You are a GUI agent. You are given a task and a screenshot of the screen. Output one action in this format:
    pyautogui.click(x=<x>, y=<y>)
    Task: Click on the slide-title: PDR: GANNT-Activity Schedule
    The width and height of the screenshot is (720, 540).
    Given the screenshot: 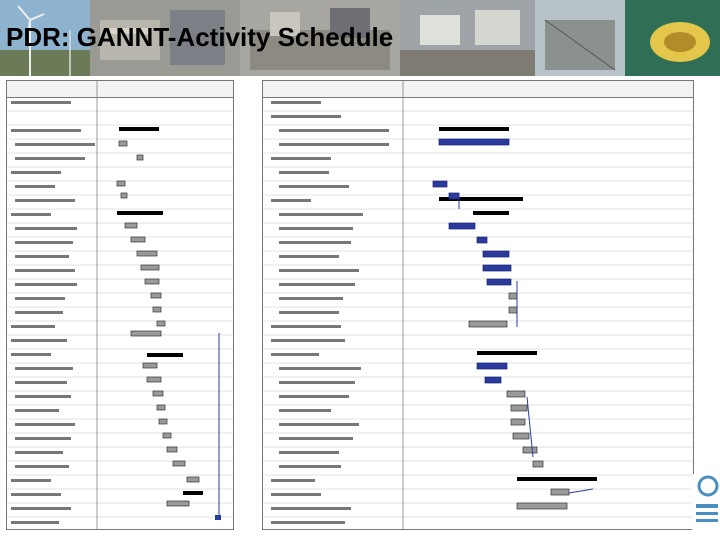 What is the action you would take?
    pyautogui.click(x=200, y=37)
    